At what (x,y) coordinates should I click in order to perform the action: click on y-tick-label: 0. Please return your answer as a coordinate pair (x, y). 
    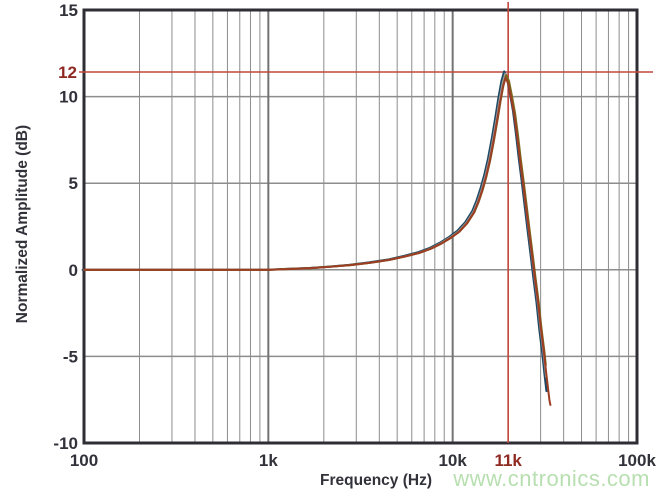
    Looking at the image, I should click on (73, 270).